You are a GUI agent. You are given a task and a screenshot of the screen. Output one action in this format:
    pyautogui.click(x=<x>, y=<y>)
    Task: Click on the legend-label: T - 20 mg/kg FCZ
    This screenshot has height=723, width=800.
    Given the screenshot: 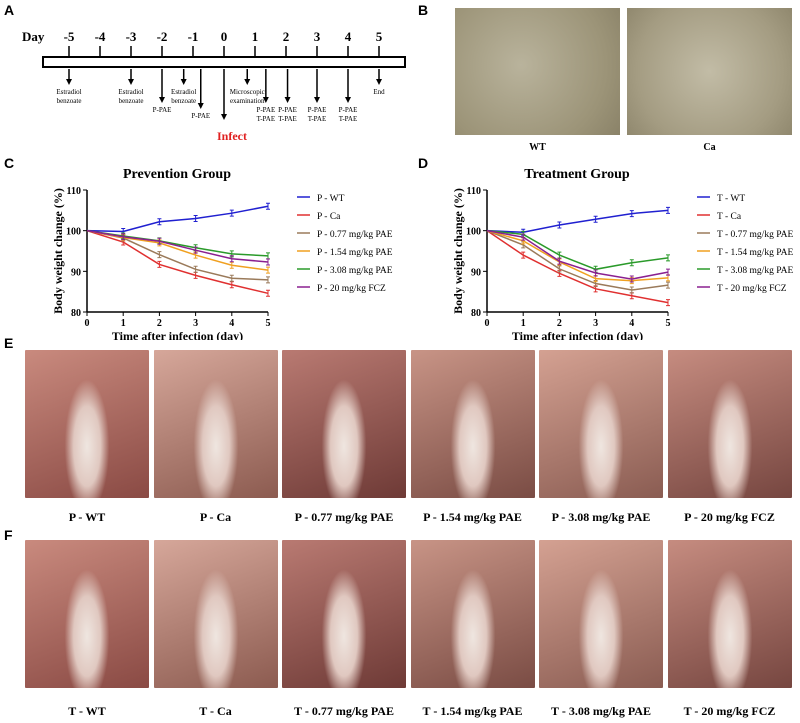 What is the action you would take?
    pyautogui.click(x=752, y=289)
    